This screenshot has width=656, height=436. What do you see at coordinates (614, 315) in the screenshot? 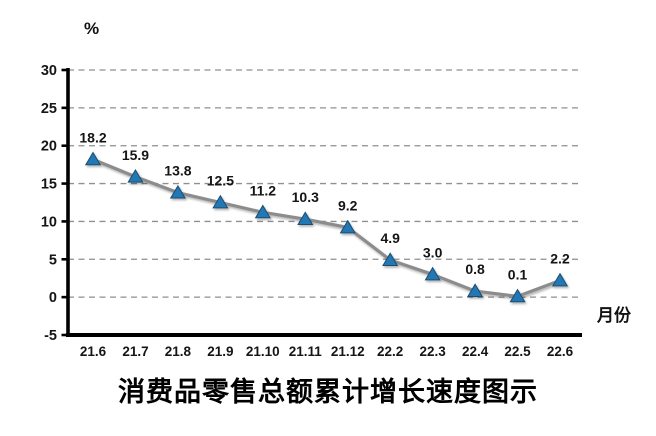
I see `x-axis-unit-label: 月份` at bounding box center [614, 315].